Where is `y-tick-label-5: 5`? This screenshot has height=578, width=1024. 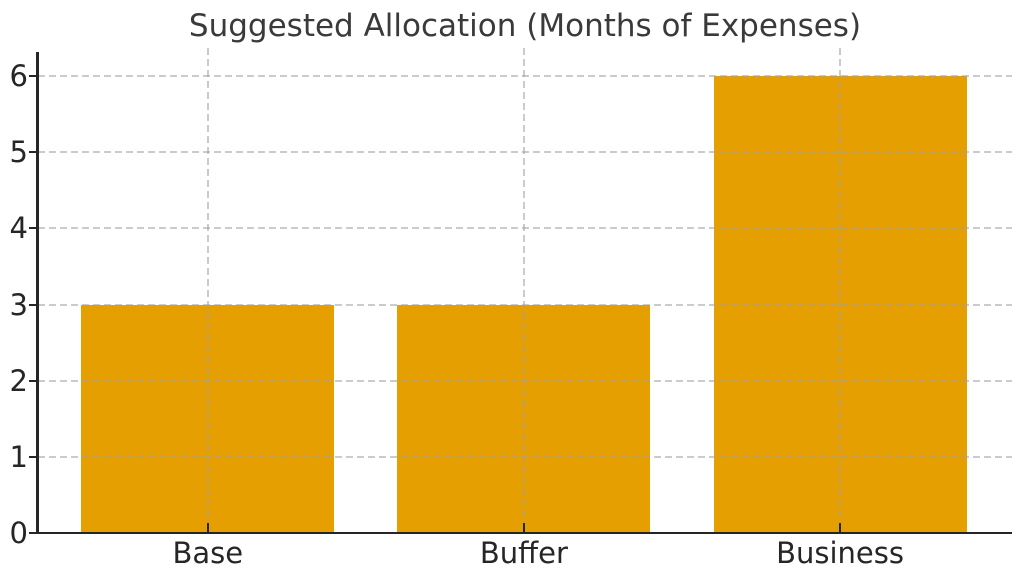
y-tick-label-5: 5 is located at coordinates (18, 152).